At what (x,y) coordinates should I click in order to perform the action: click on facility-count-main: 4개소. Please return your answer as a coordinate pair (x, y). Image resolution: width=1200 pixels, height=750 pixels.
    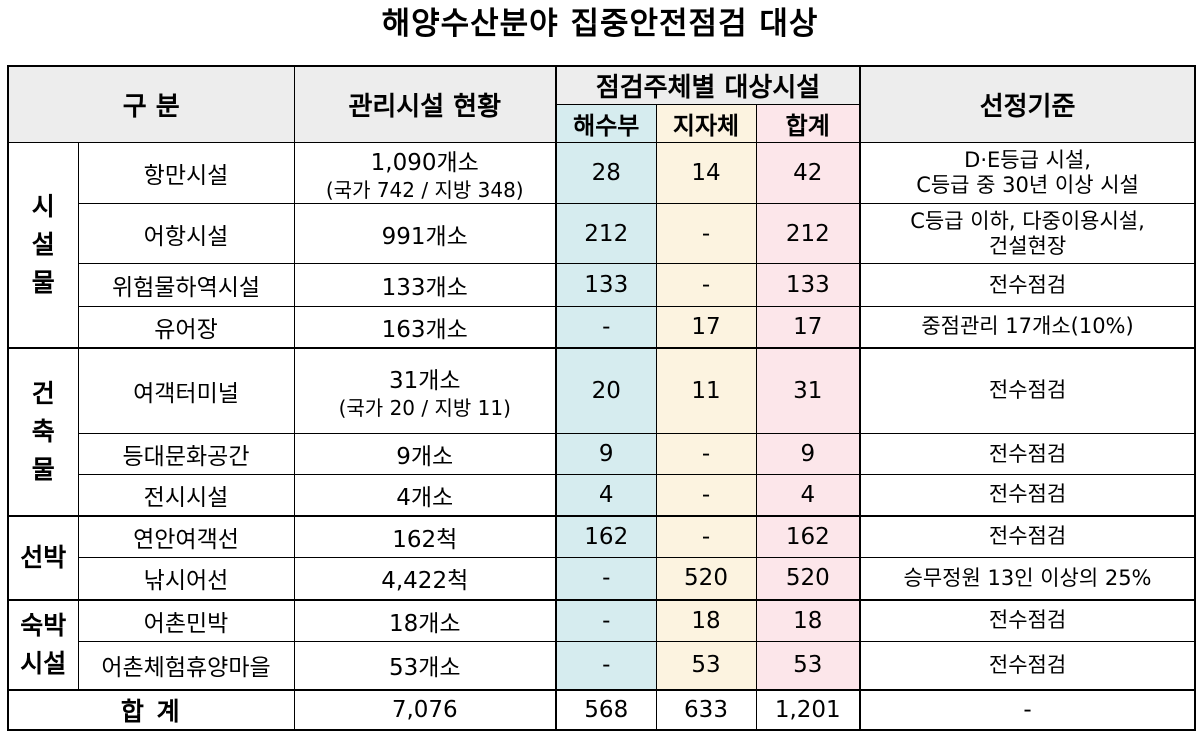
    Looking at the image, I should click on (425, 497).